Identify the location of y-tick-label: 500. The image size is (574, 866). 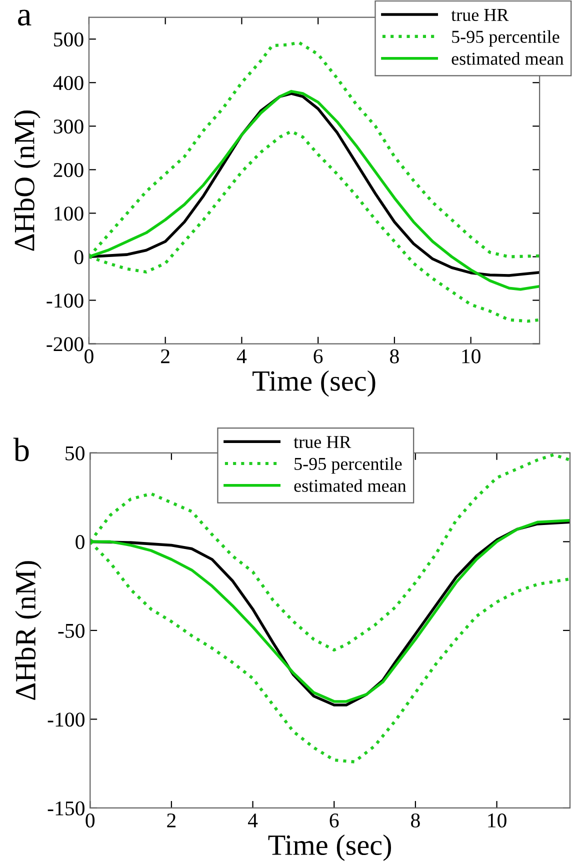
(69, 39).